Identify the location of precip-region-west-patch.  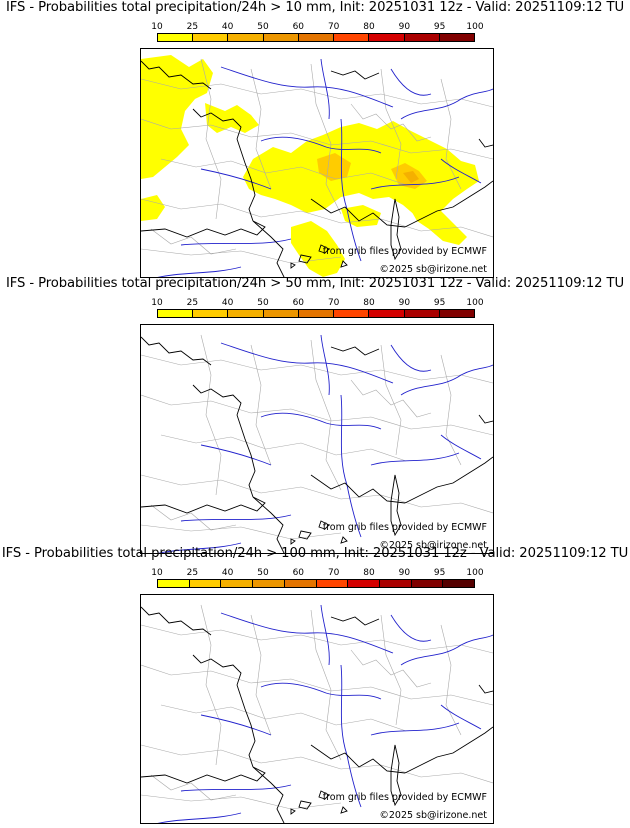
(153, 208).